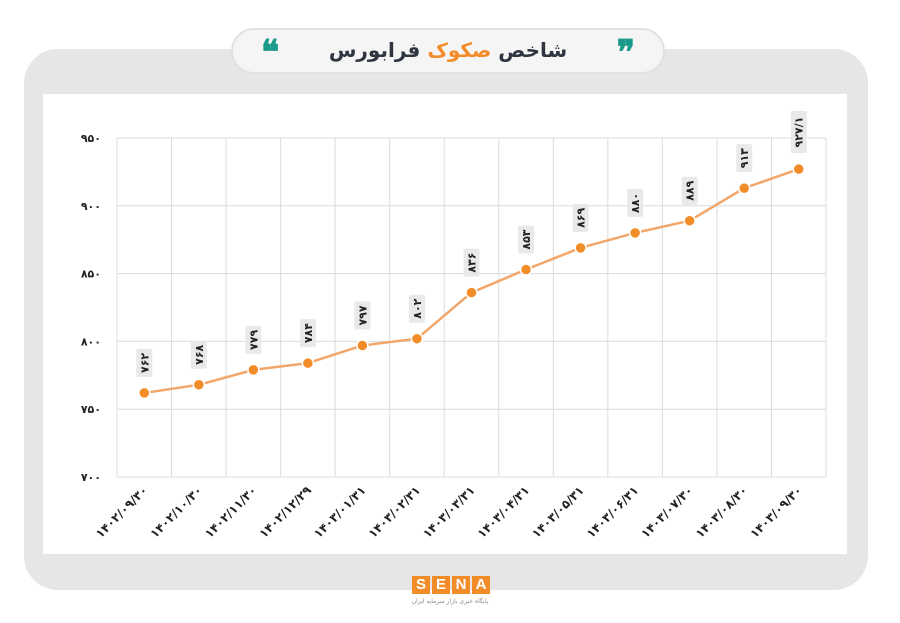 This screenshot has height=623, width=900. I want to click on logo-letter: E, so click(441, 585).